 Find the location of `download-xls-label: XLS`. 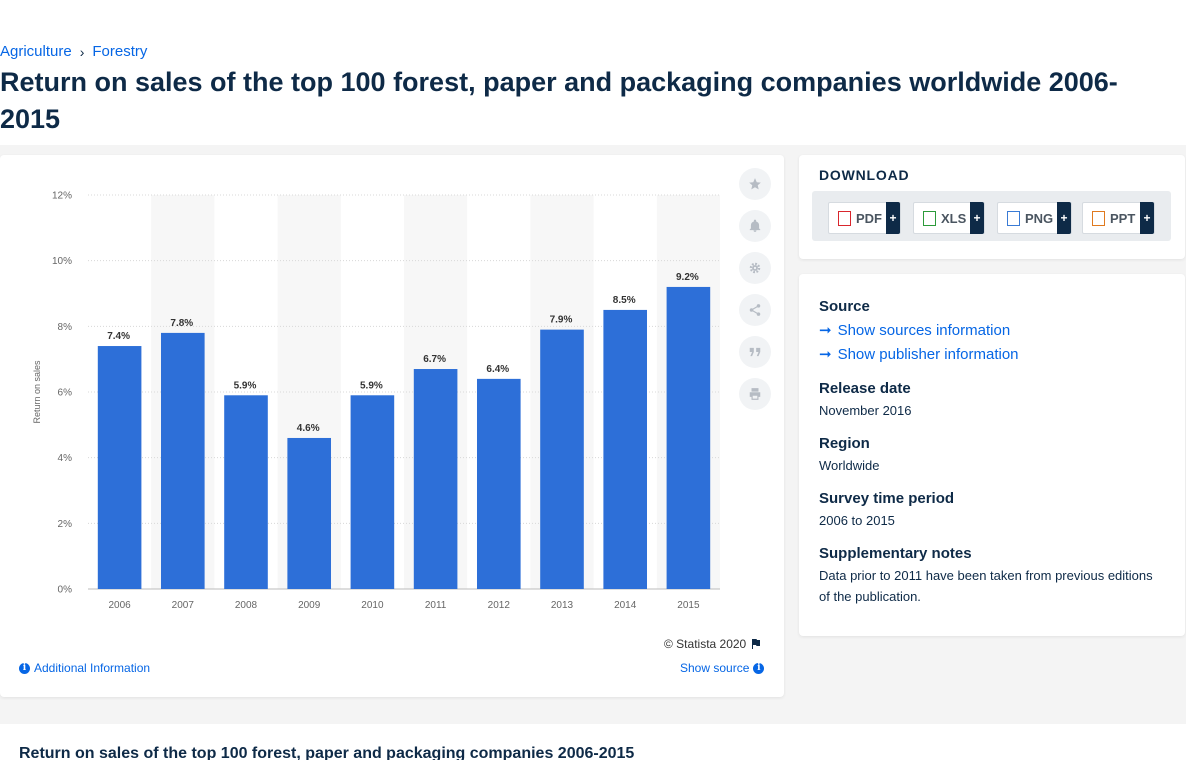

download-xls-label: XLS is located at coordinates (954, 218).